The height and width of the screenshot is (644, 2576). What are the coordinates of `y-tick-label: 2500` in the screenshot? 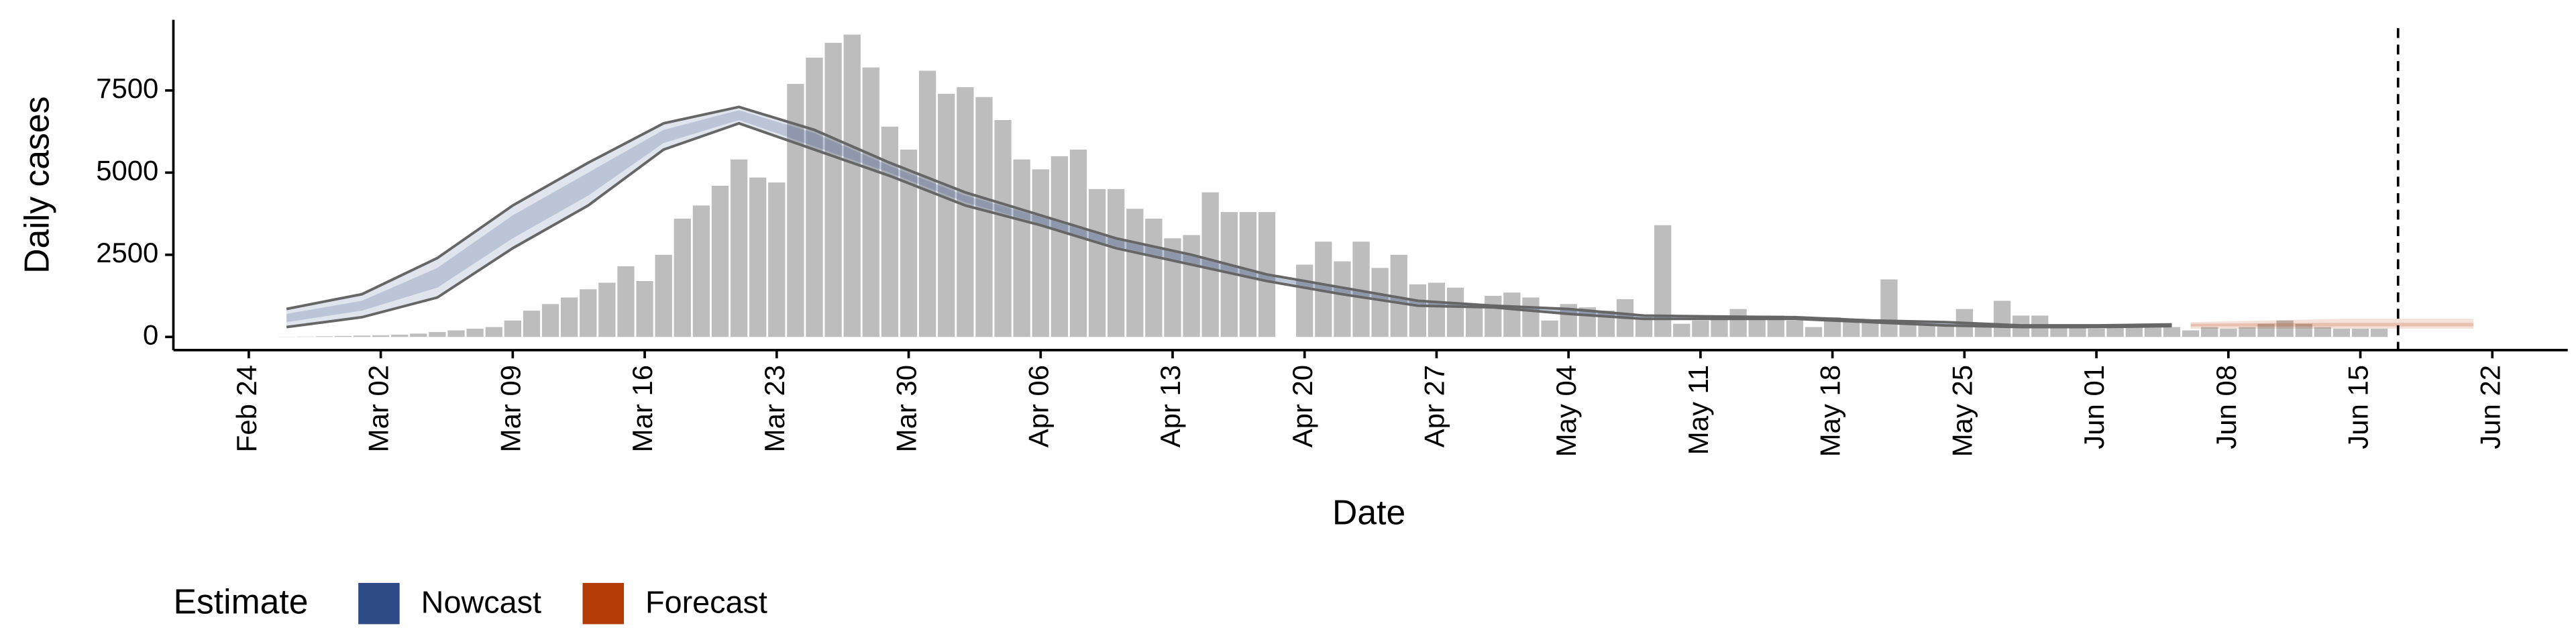 It's located at (127, 252).